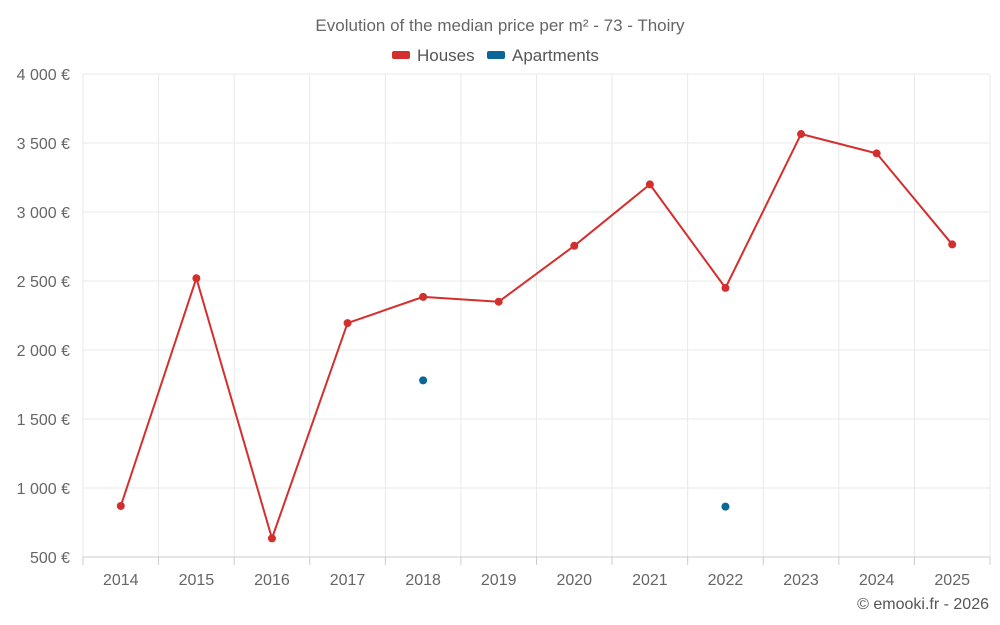  What do you see at coordinates (196, 278) in the screenshot?
I see `data-point-houses-2015` at bounding box center [196, 278].